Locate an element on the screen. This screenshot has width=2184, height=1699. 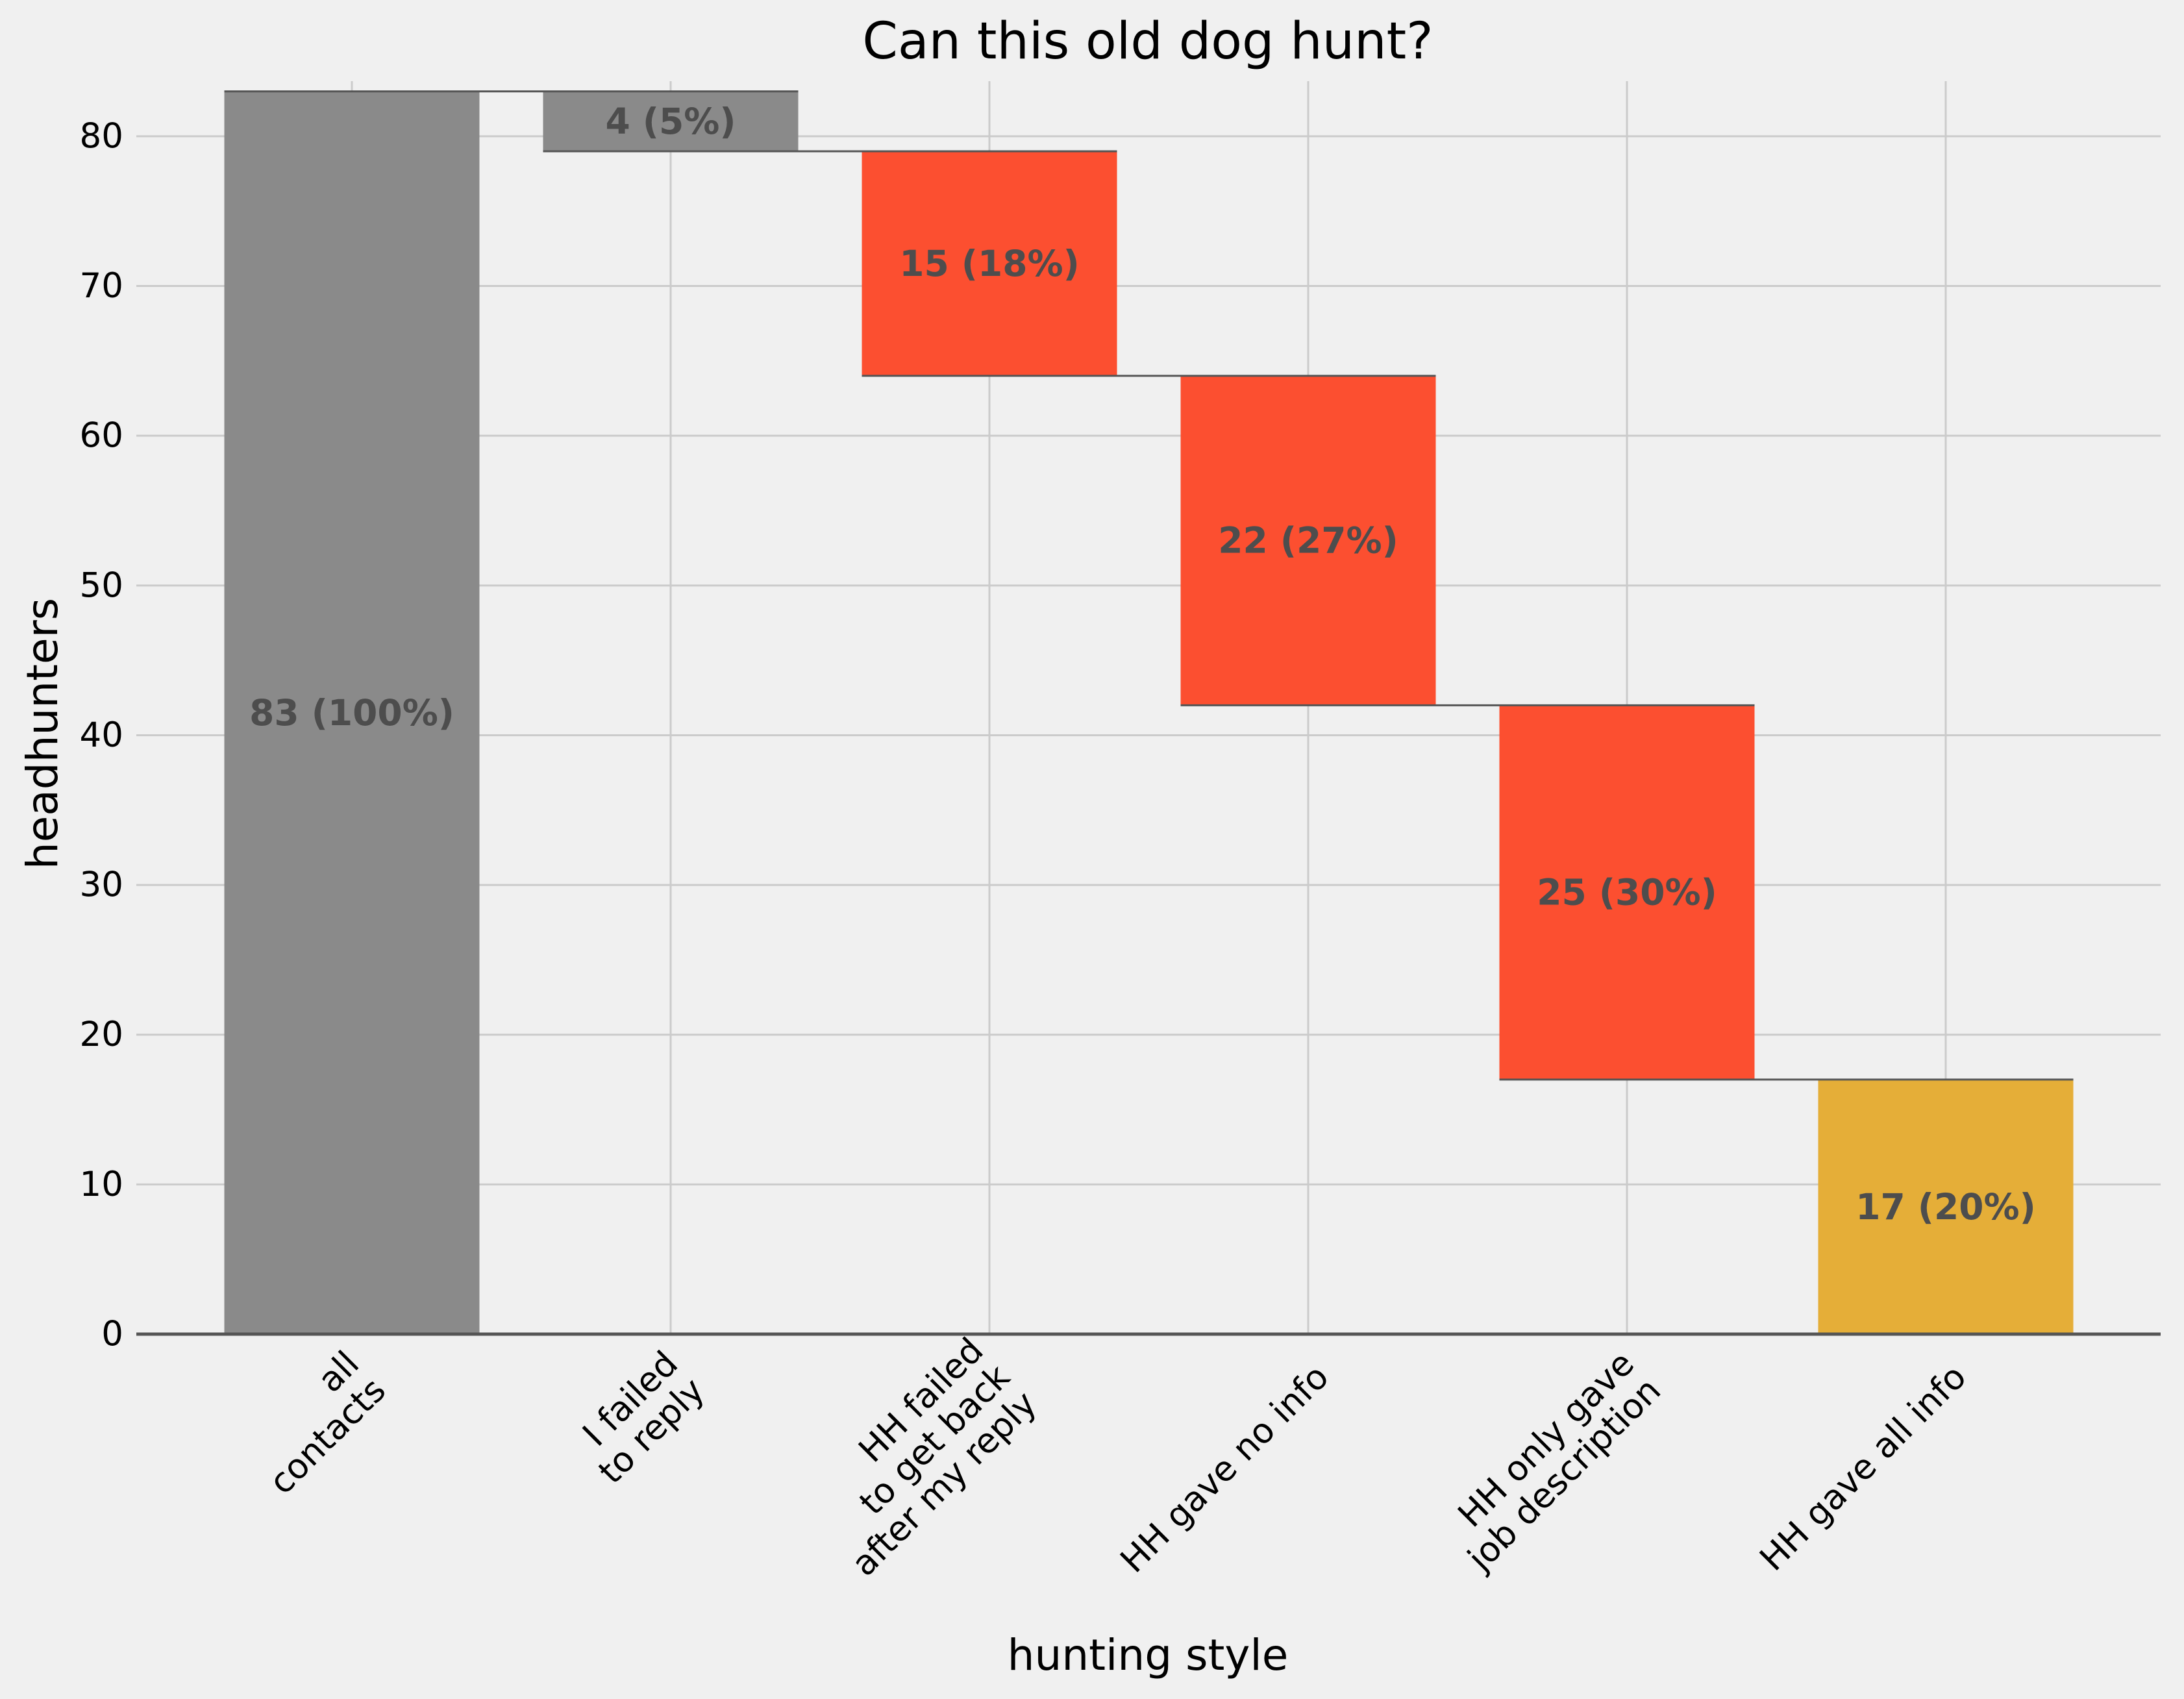
y-tick-label: 30 is located at coordinates (101, 885).